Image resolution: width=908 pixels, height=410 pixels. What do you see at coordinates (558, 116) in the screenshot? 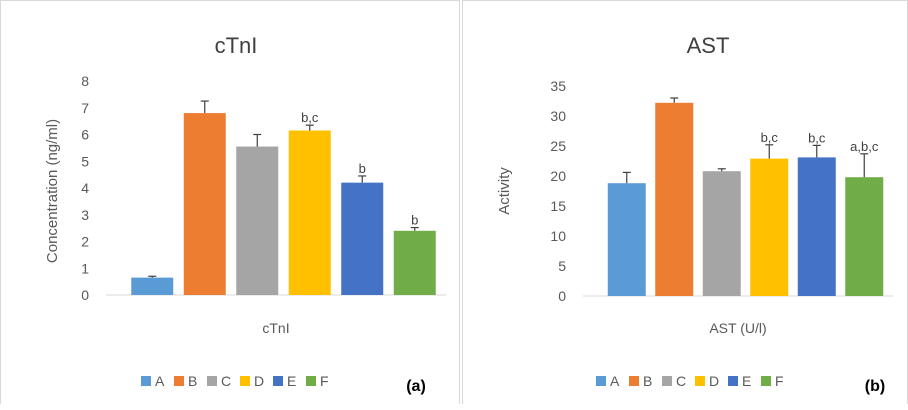
I see `y-tick-label: 30` at bounding box center [558, 116].